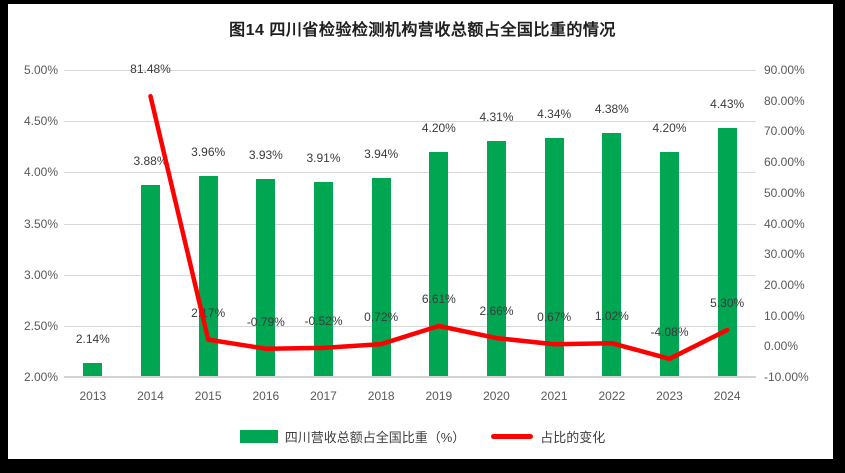 This screenshot has height=473, width=845. What do you see at coordinates (612, 396) in the screenshot?
I see `x-axis-category-label: 2022` at bounding box center [612, 396].